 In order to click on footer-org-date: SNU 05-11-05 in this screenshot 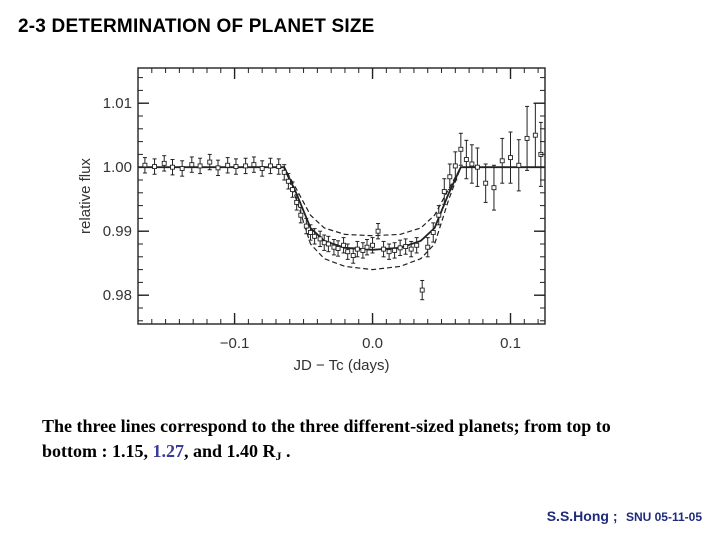, I will do `click(663, 517)`.